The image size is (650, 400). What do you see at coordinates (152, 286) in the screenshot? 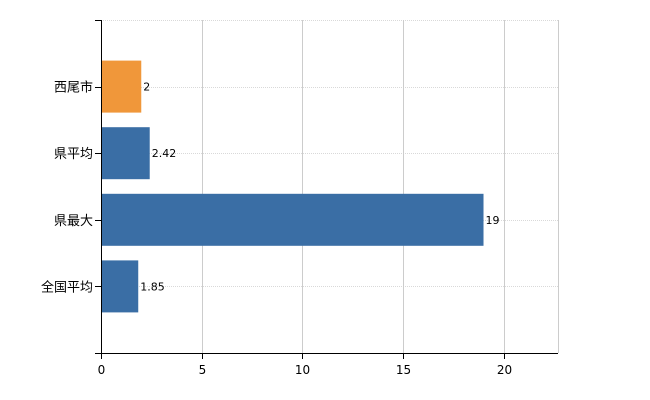
I see `data-label: 1.85` at bounding box center [152, 286].